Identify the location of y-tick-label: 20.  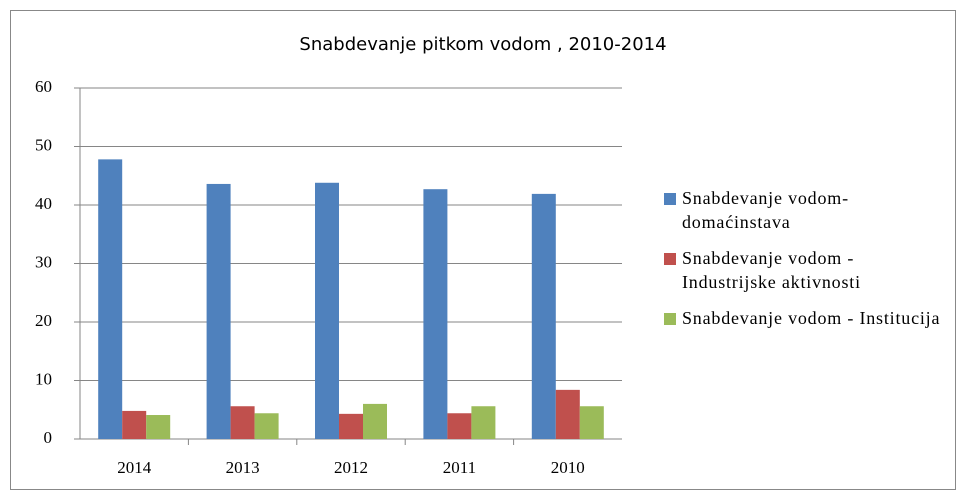
(43, 320).